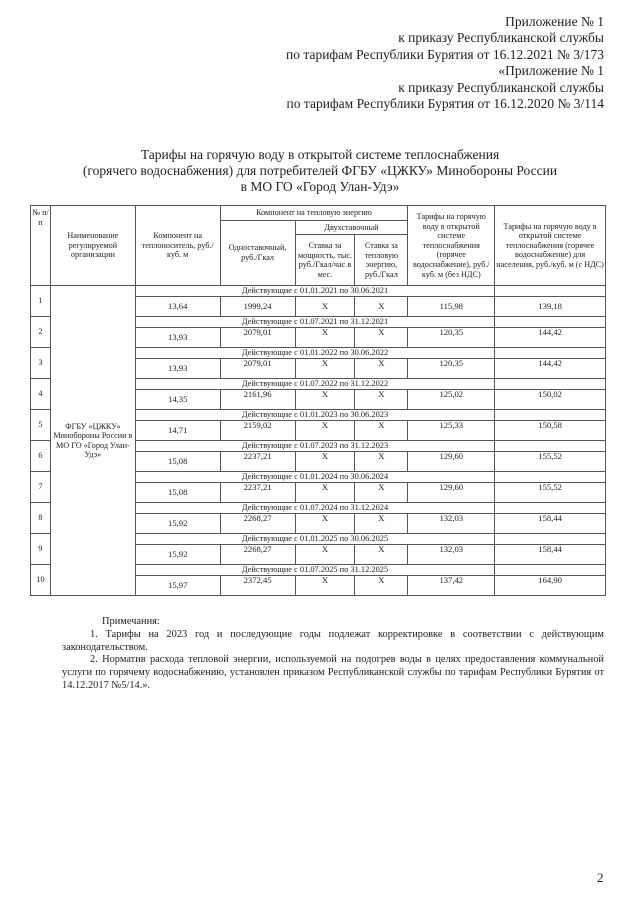 The width and height of the screenshot is (640, 905). Describe the element at coordinates (451, 400) in the screenshot. I see `tariff-value: 125,02` at that location.